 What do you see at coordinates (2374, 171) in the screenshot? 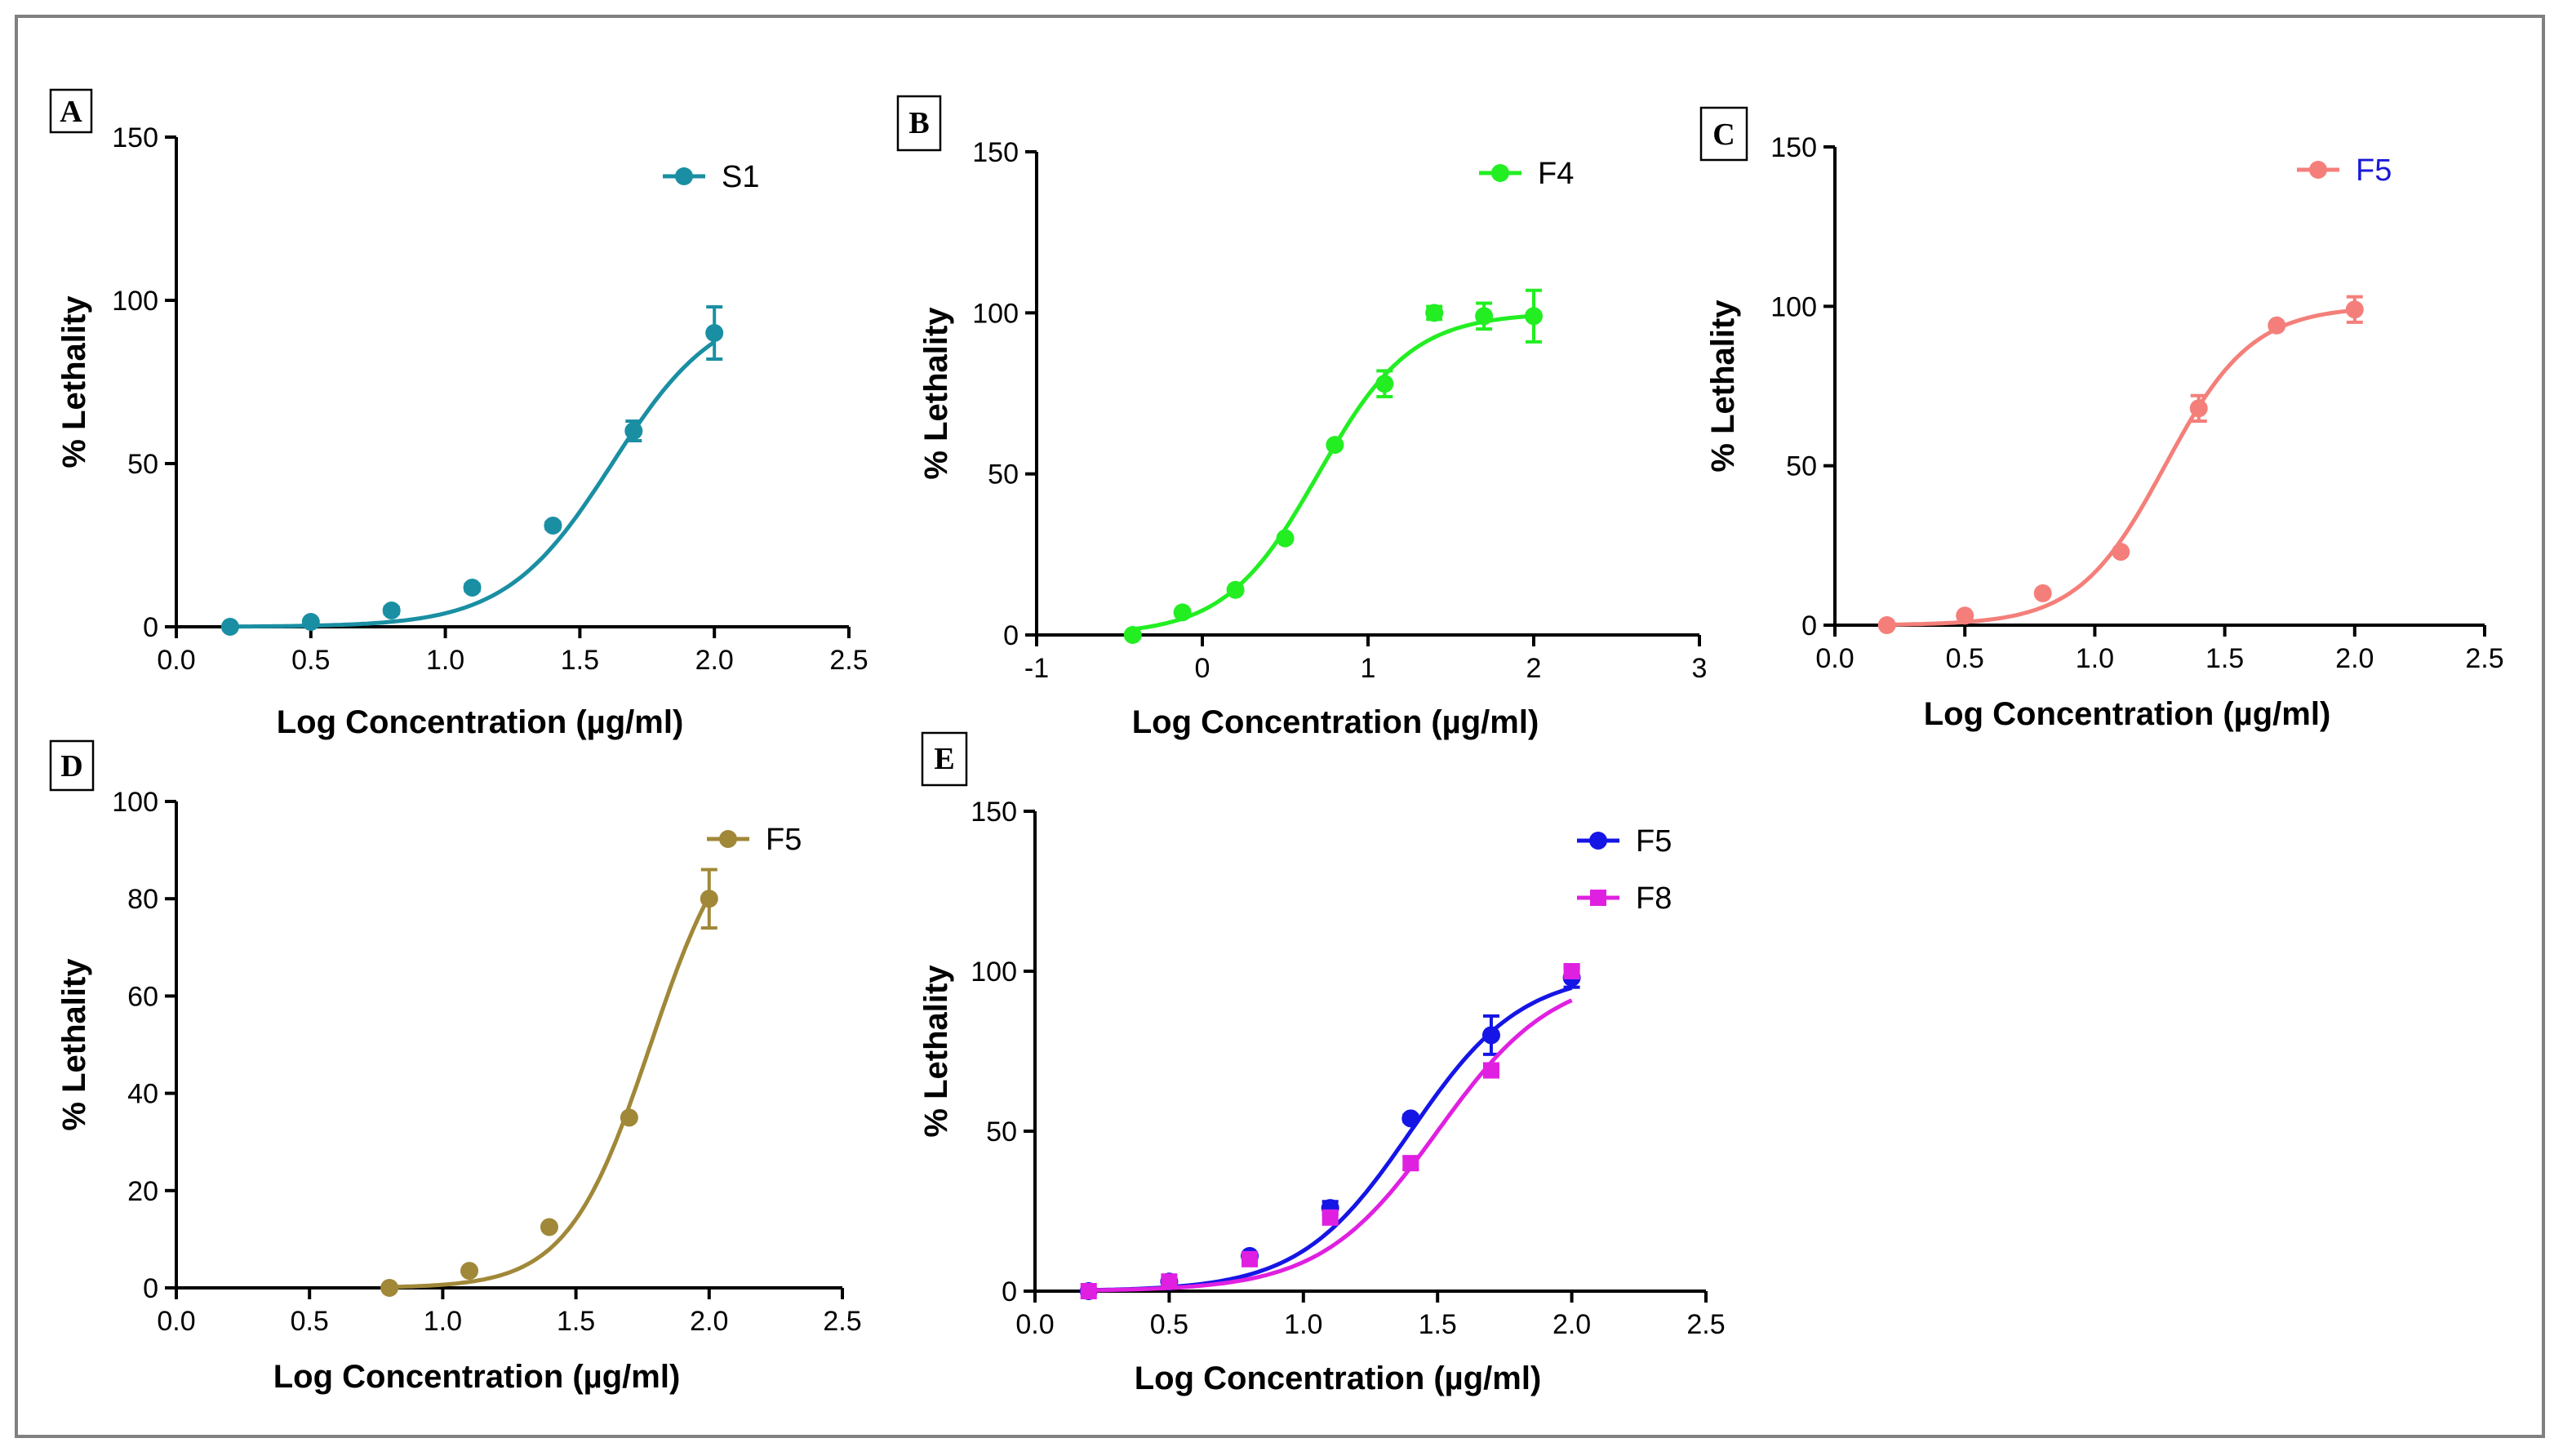
I see `panel-c-f5-legend-label: F5` at bounding box center [2374, 171].